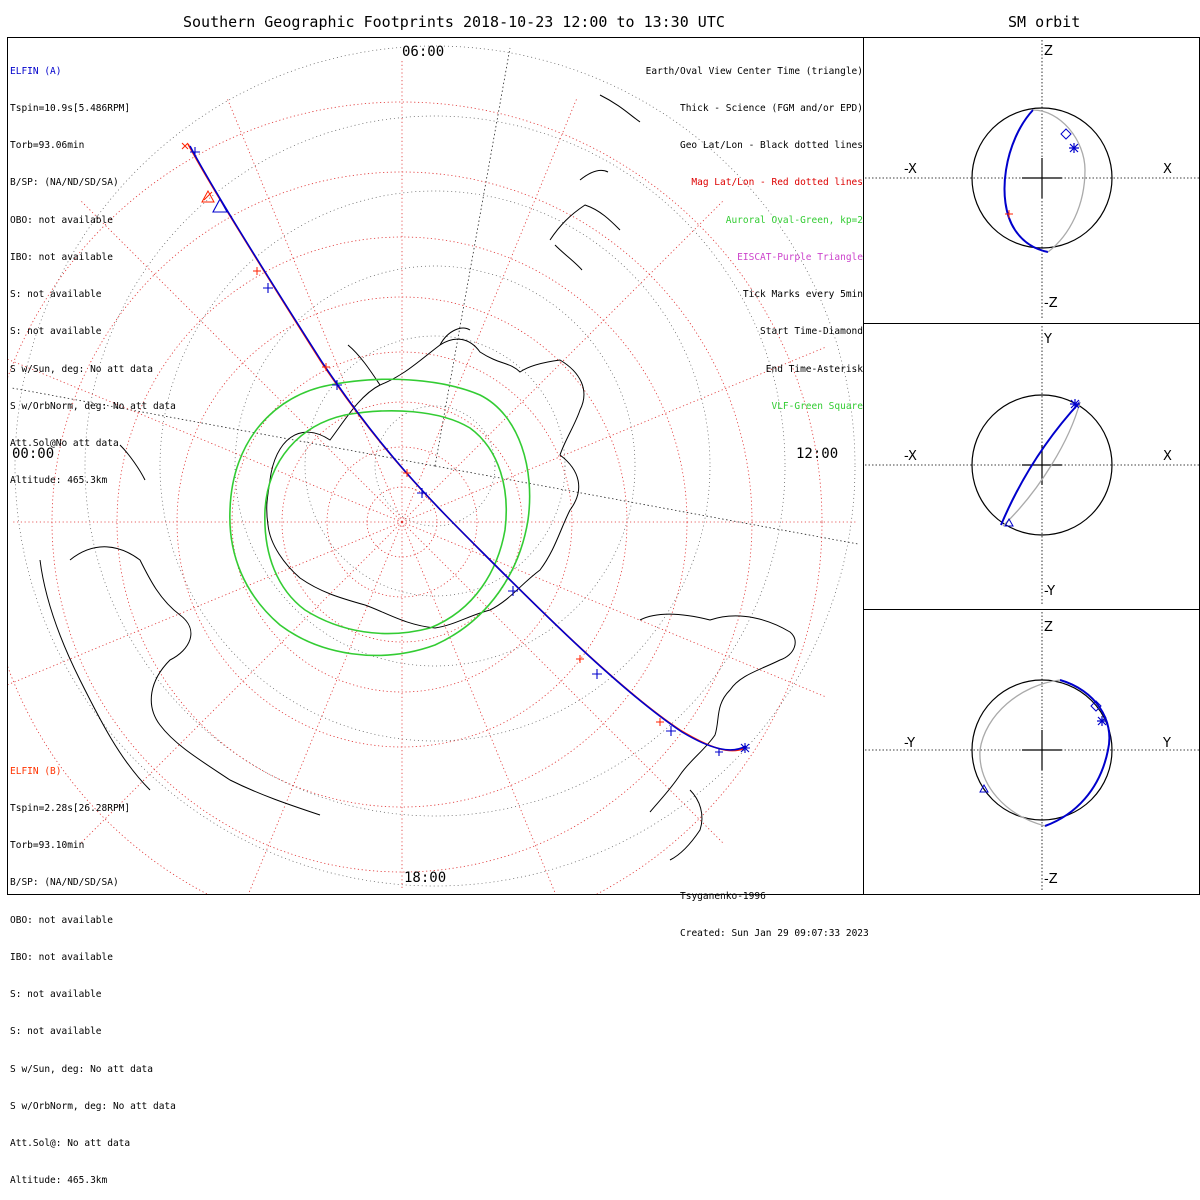  What do you see at coordinates (754, 71) in the screenshot?
I see `legend-item: Earth/Oval View Center Time (triangle)` at bounding box center [754, 71].